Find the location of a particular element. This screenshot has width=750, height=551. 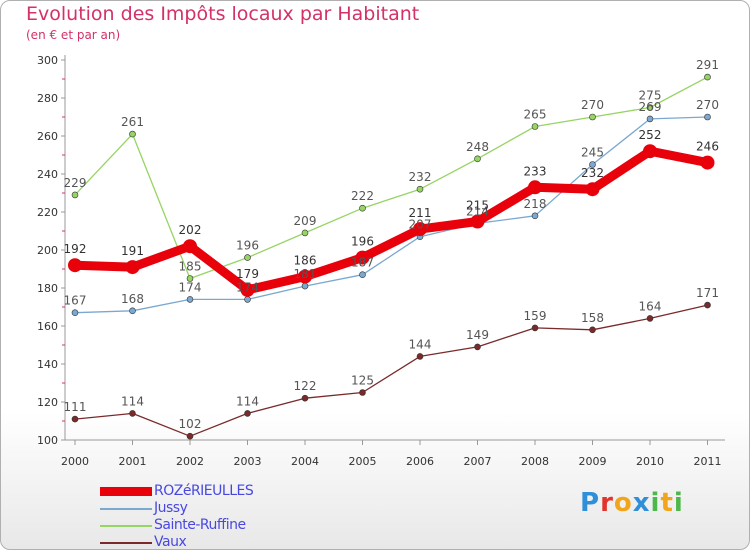

x-tick-label: 2001 is located at coordinates (133, 461).